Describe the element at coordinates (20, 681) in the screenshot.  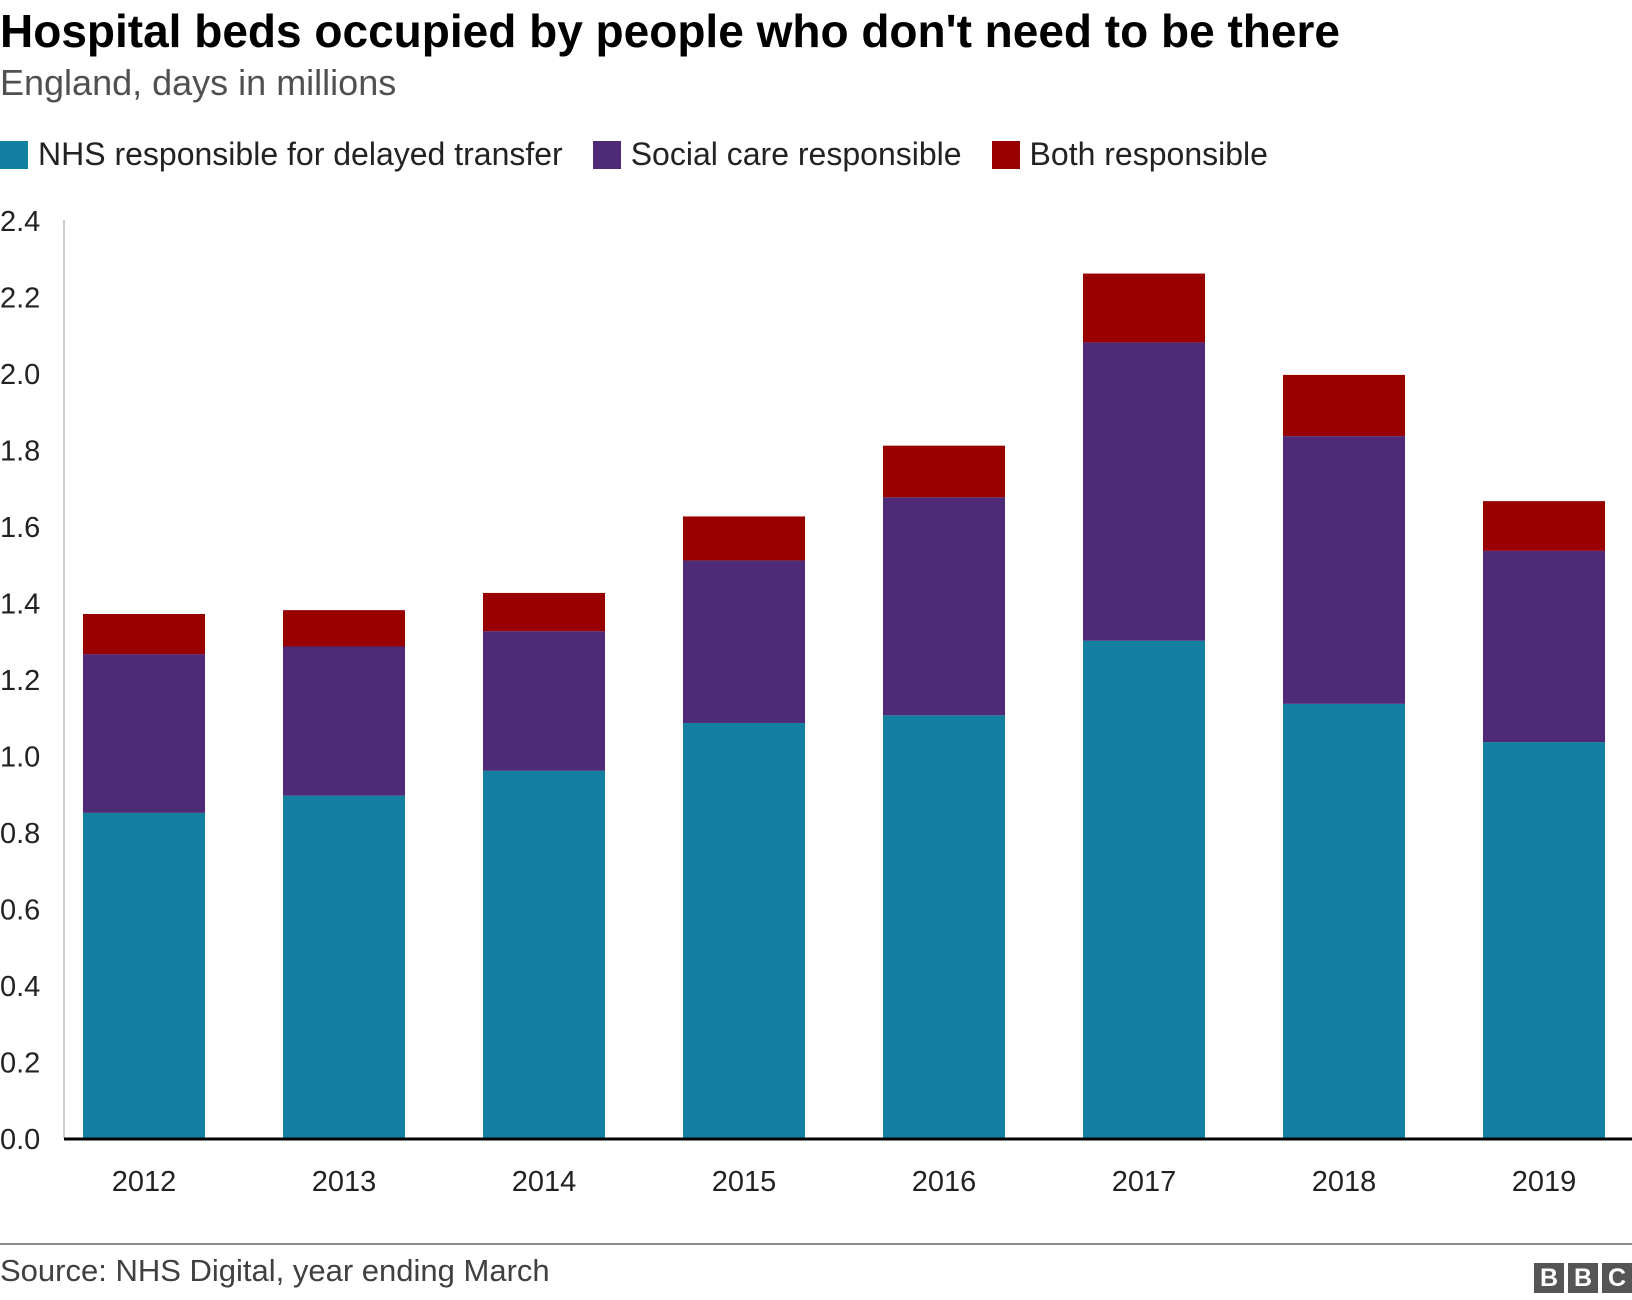
I see `y-tick-label: 1.2` at that location.